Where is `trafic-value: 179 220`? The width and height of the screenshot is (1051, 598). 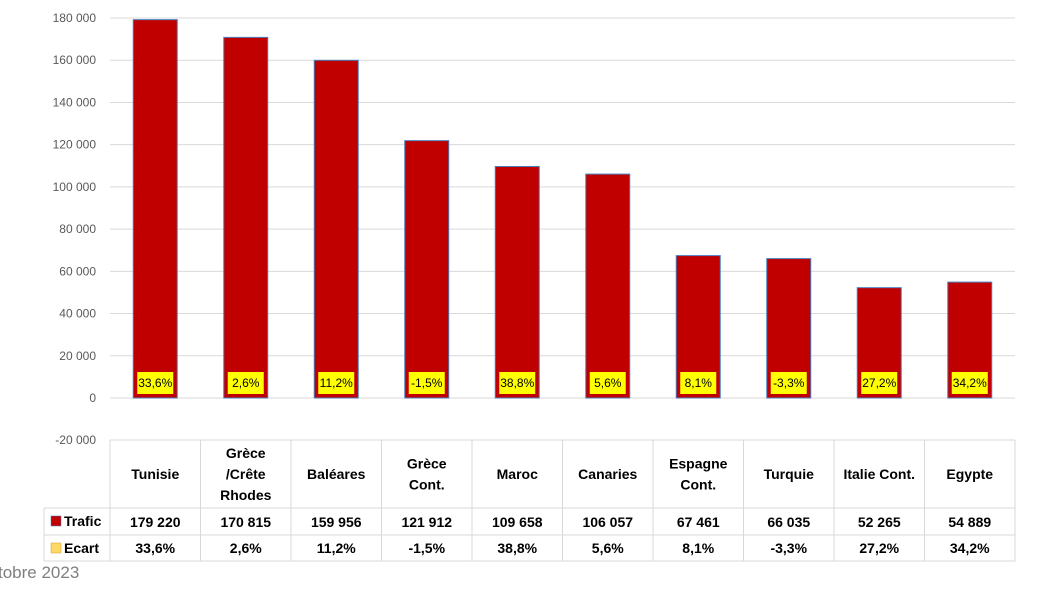 trafic-value: 179 220 is located at coordinates (155, 522).